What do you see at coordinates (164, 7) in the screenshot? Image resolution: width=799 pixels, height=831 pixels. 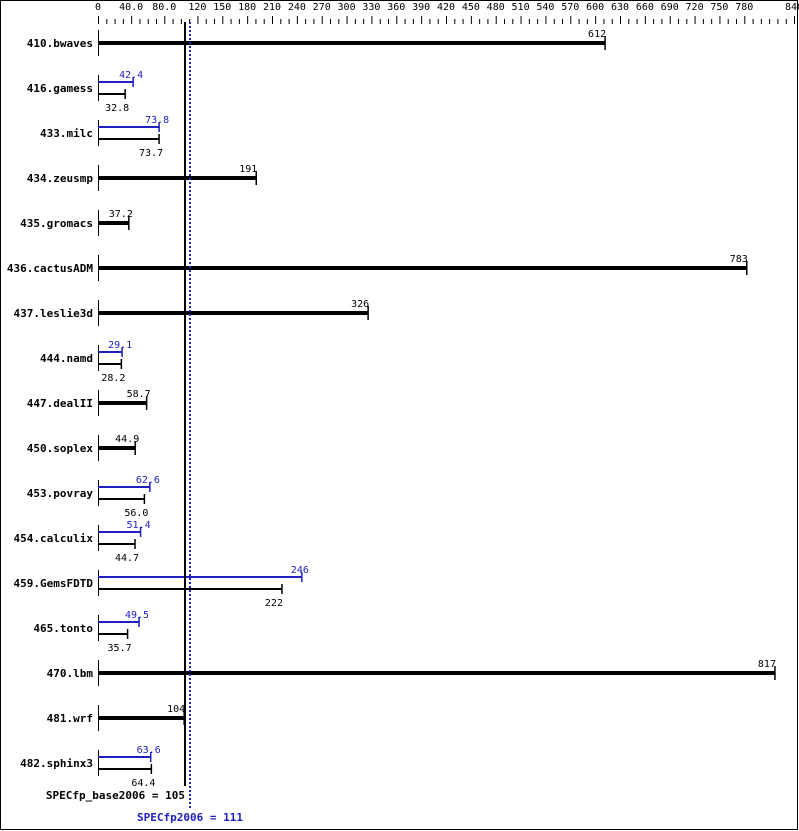 I see `axis-tick-label: 80.0` at bounding box center [164, 7].